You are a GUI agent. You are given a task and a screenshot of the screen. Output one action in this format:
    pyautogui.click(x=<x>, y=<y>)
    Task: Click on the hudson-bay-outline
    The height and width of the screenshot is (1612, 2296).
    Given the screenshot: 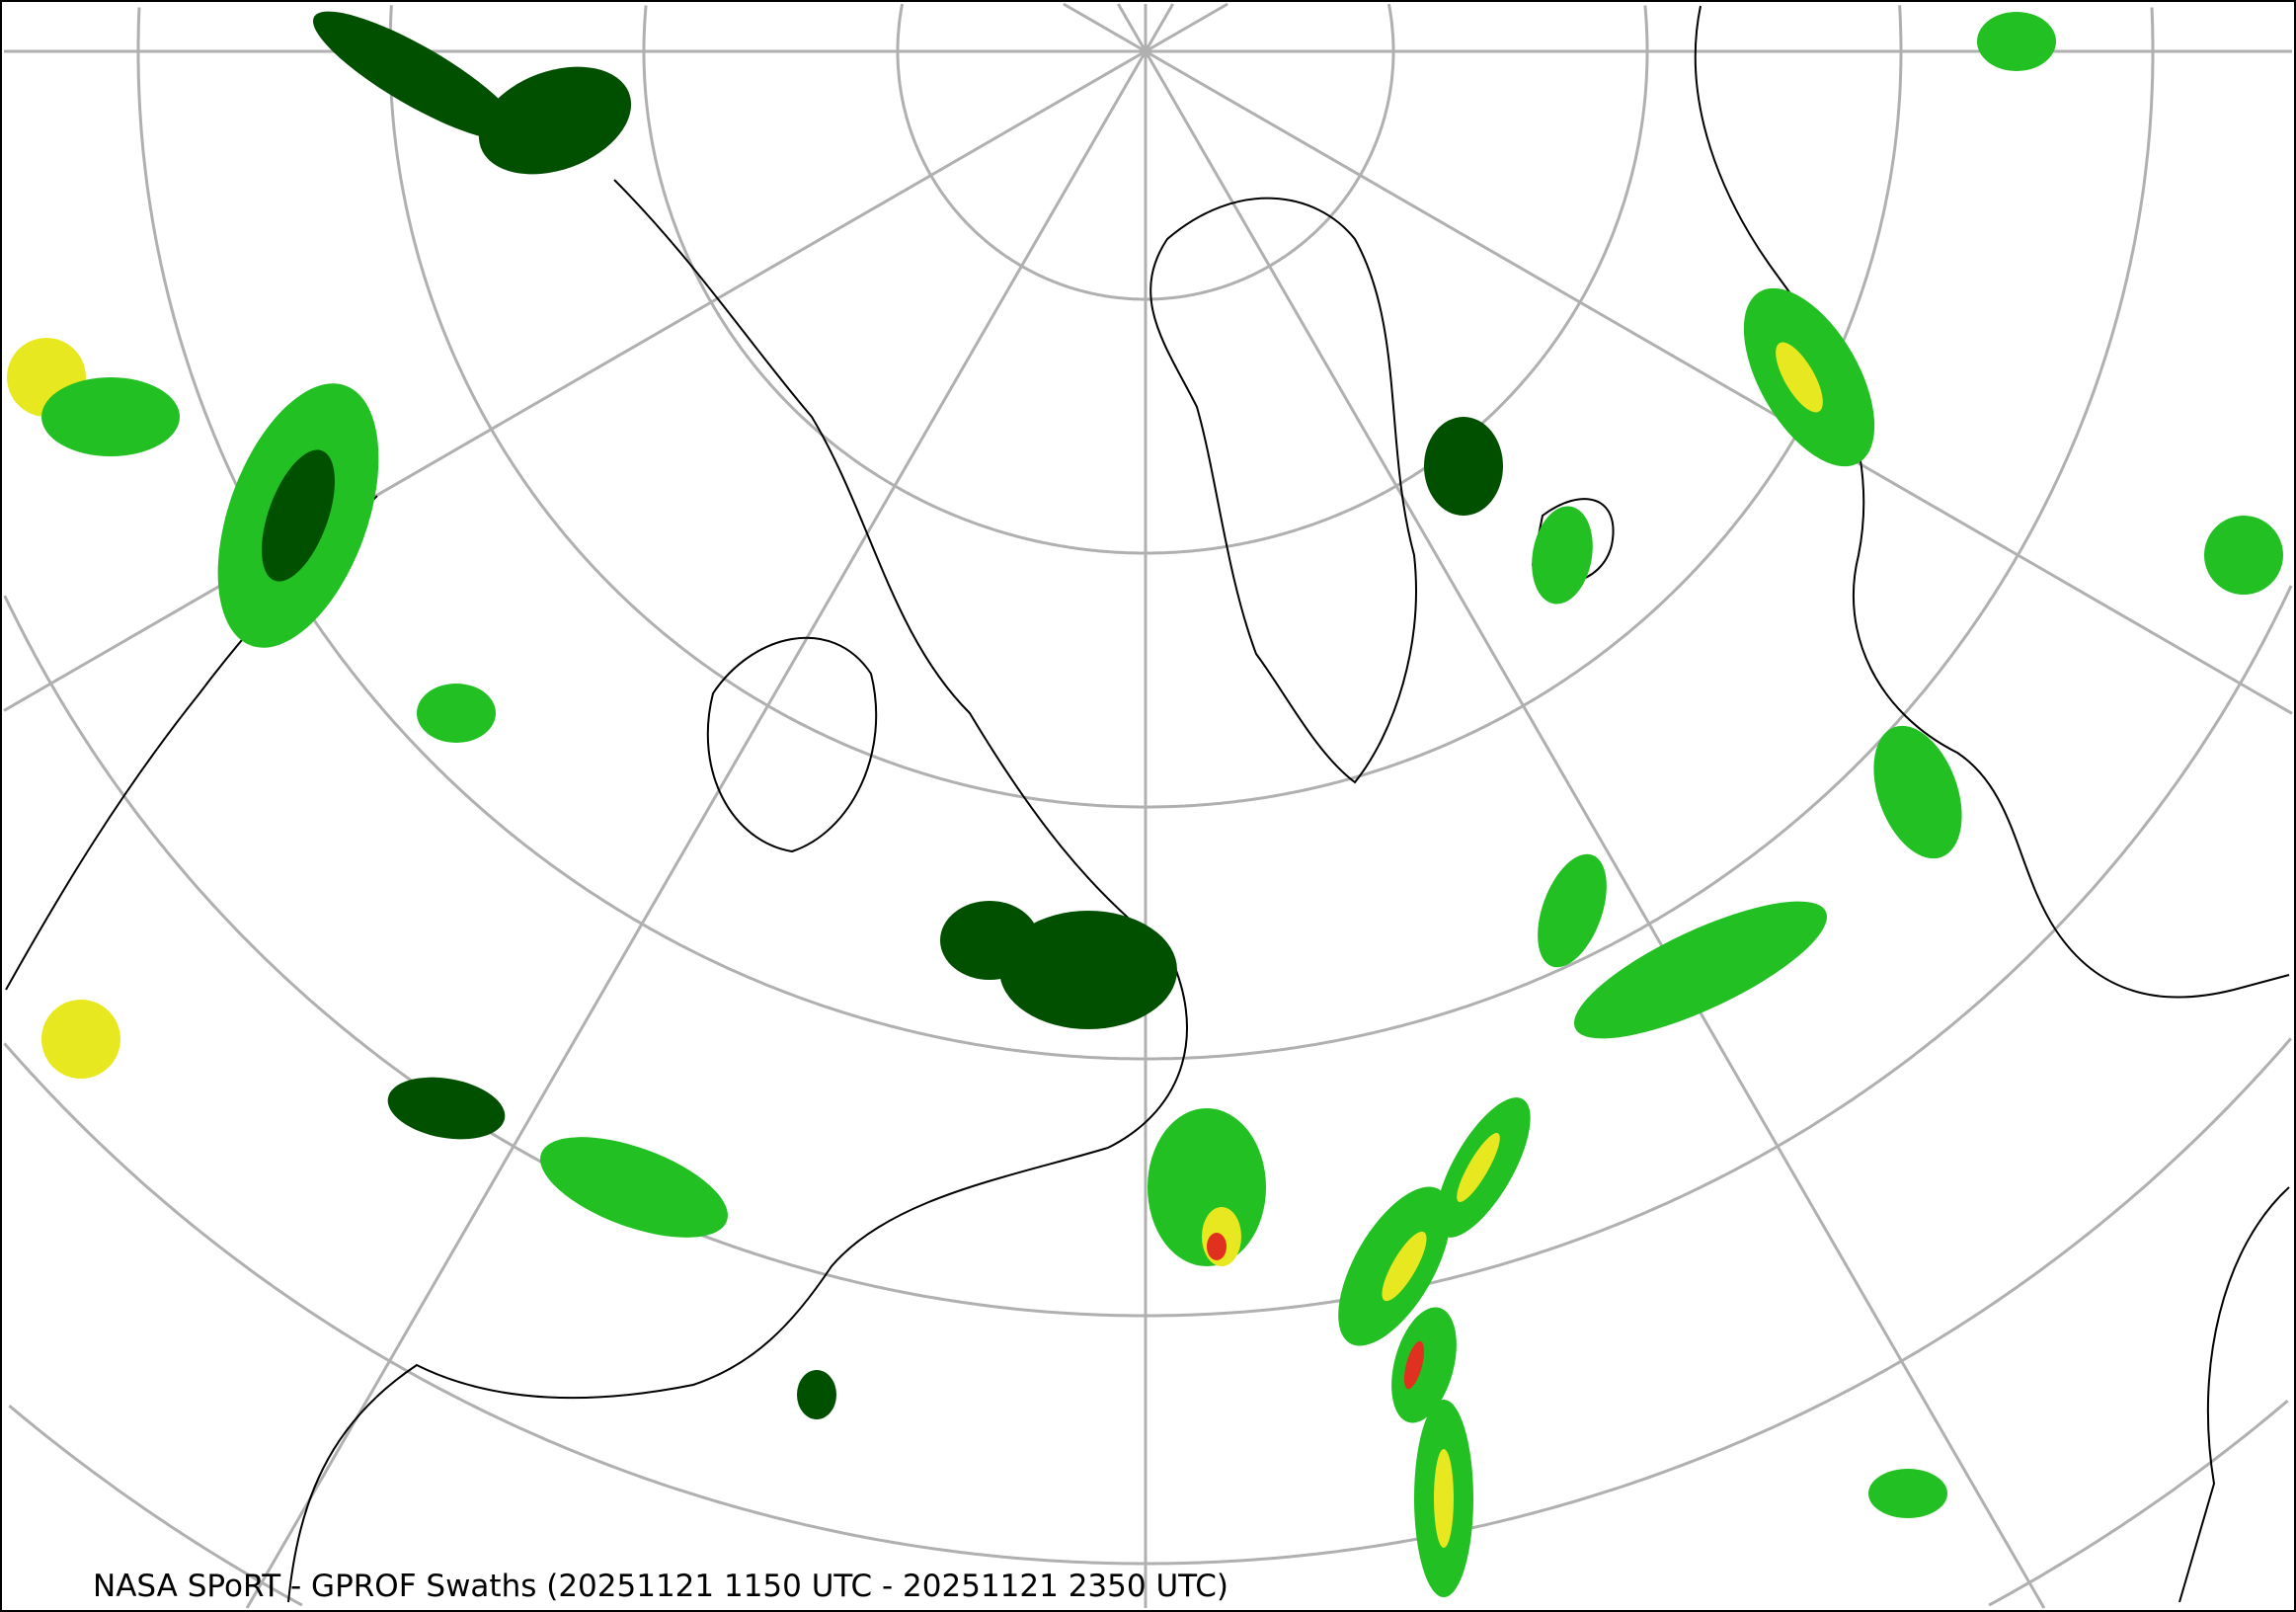 What is the action you would take?
    pyautogui.click(x=792, y=744)
    